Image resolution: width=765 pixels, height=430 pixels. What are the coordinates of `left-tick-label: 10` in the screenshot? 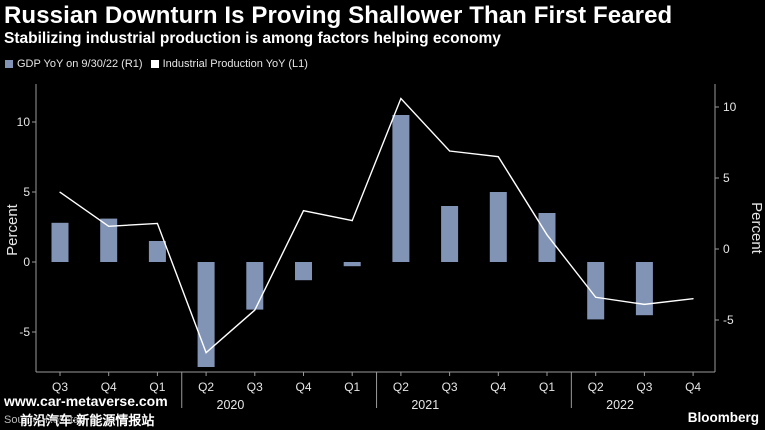 It's located at (24, 122).